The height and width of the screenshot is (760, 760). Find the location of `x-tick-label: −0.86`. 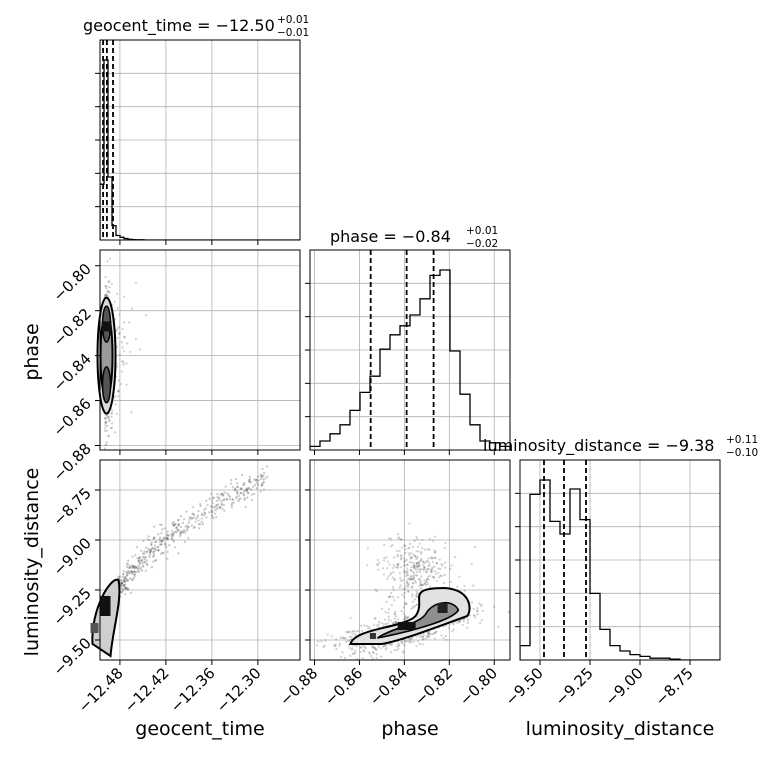

x-tick-label: −0.86 is located at coordinates (343, 686).